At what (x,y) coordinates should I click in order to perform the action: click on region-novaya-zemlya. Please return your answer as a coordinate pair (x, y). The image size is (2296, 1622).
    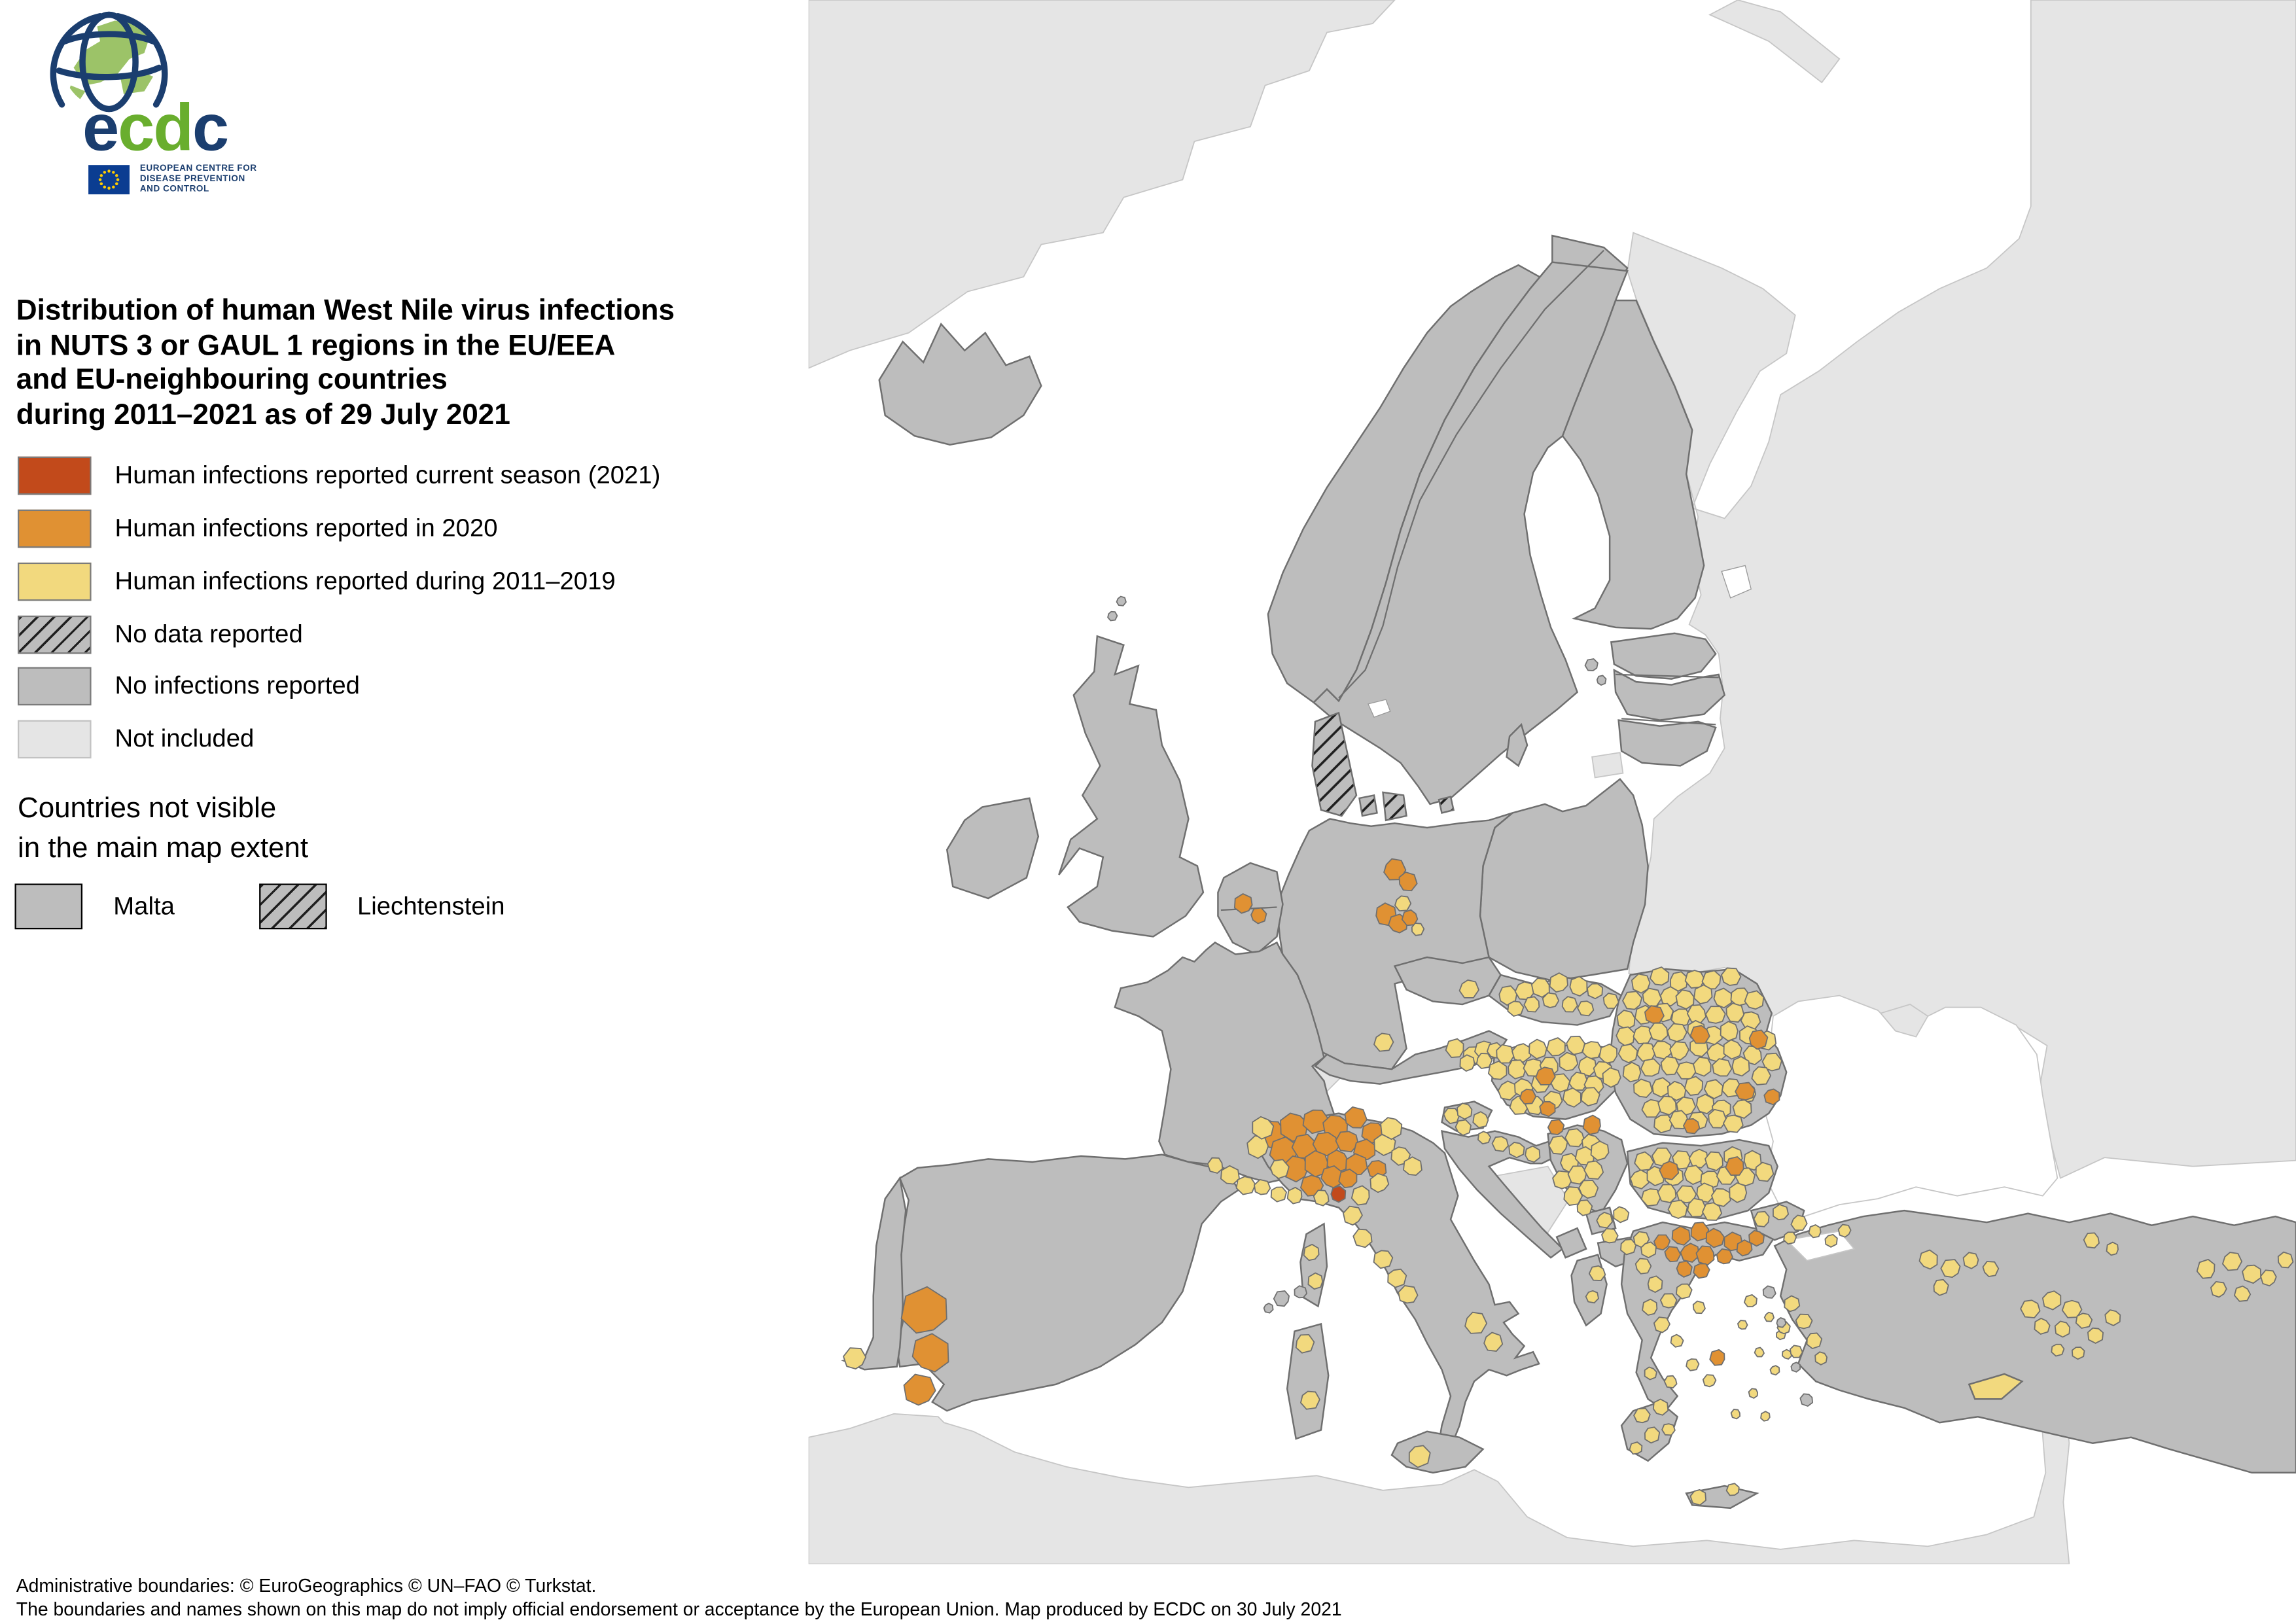
    Looking at the image, I should click on (1774, 42).